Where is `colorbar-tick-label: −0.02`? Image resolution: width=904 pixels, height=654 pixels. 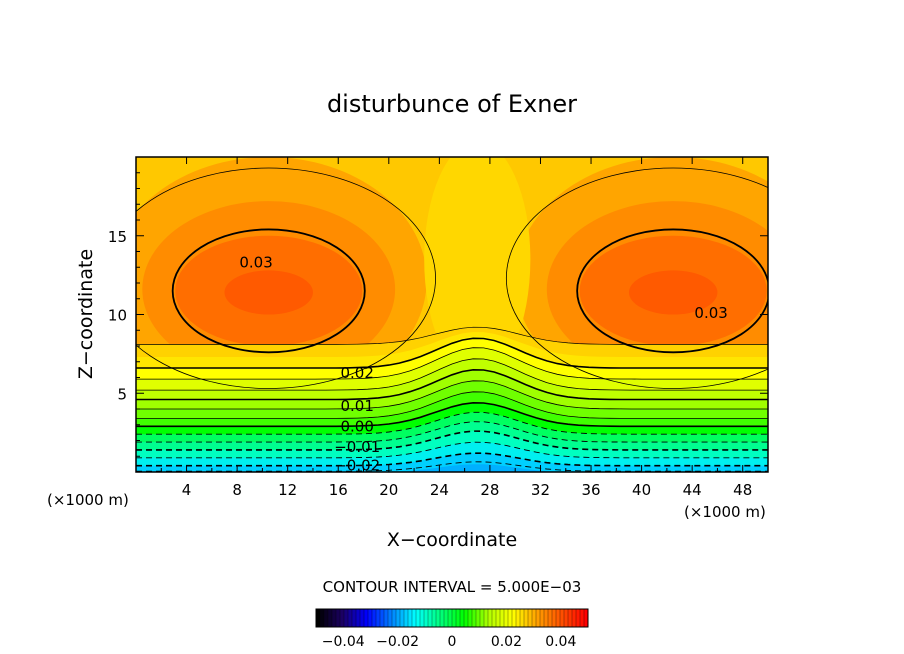 colorbar-tick-label: −0.02 is located at coordinates (397, 642).